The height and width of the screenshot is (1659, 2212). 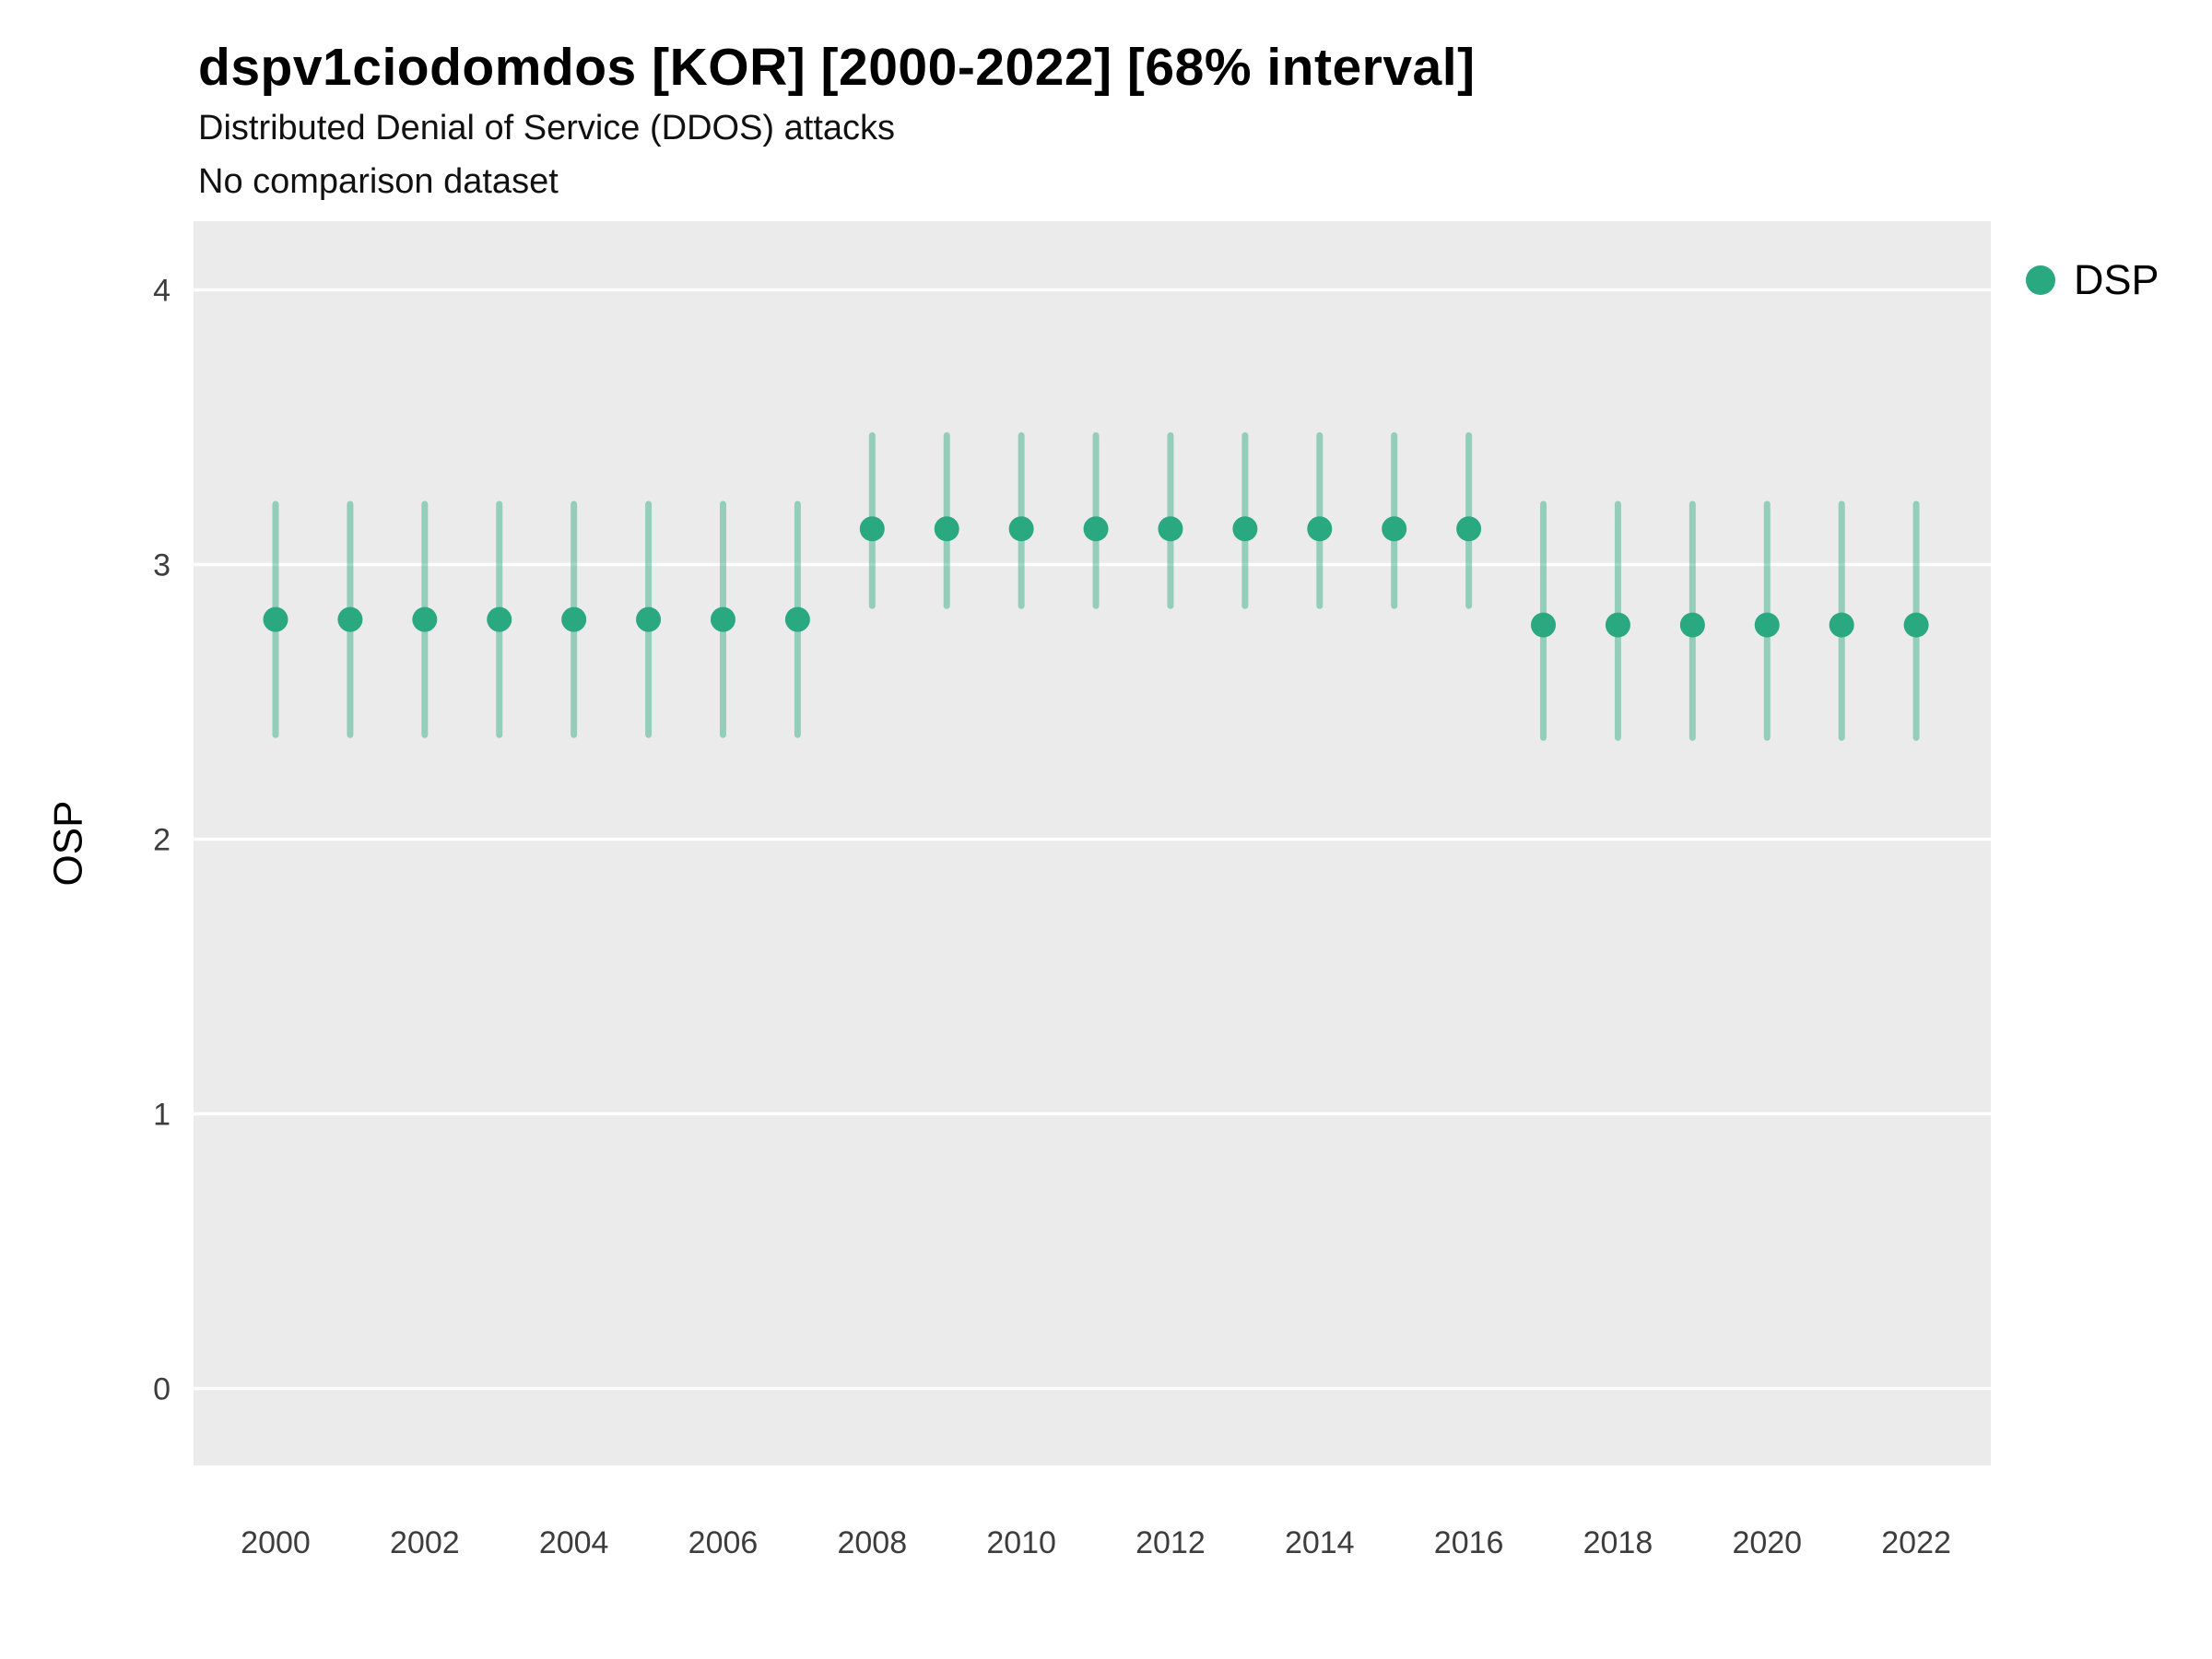 What do you see at coordinates (162, 1389) in the screenshot?
I see `y-tick-label: 0` at bounding box center [162, 1389].